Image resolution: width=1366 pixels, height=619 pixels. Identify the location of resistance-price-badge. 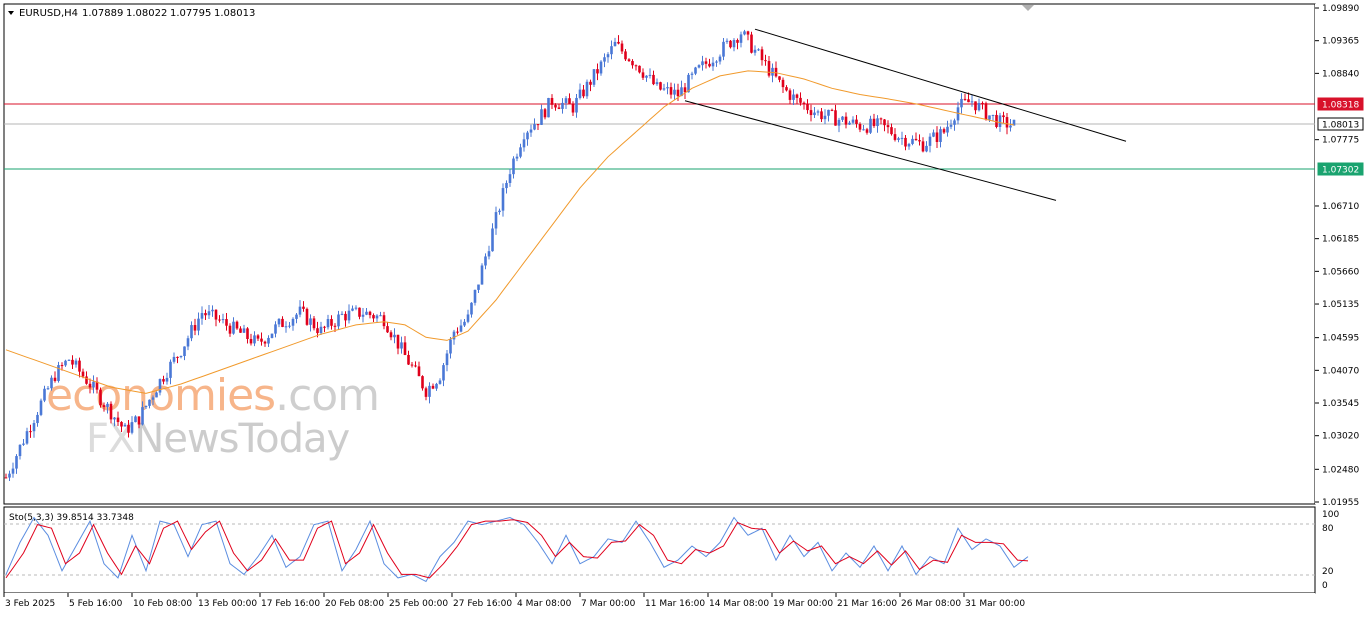
(1340, 104).